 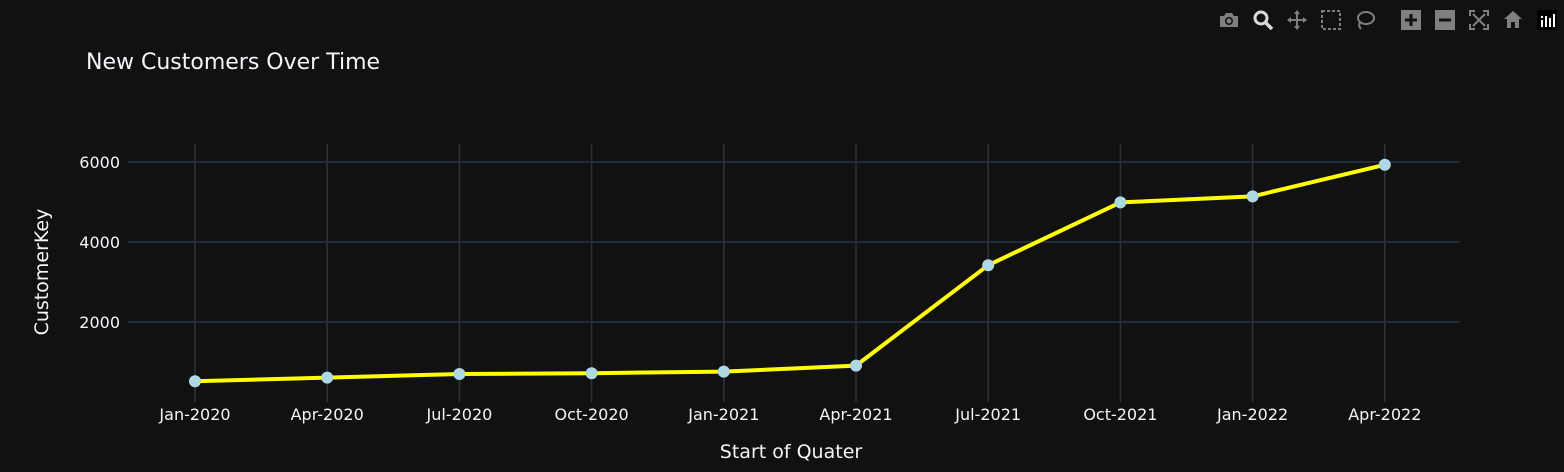 I want to click on autoscale-button, so click(x=1479, y=20).